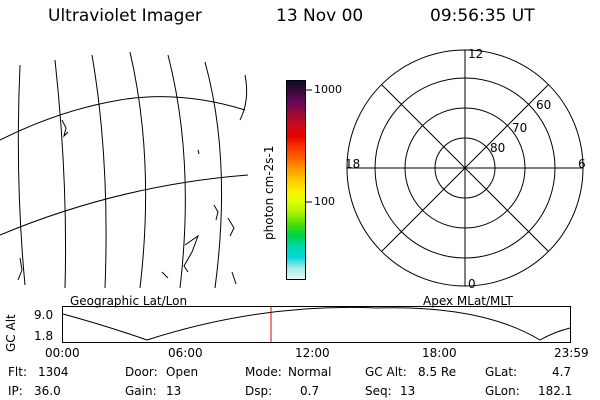  I want to click on x-tick-1200: 12:00, so click(312, 353).